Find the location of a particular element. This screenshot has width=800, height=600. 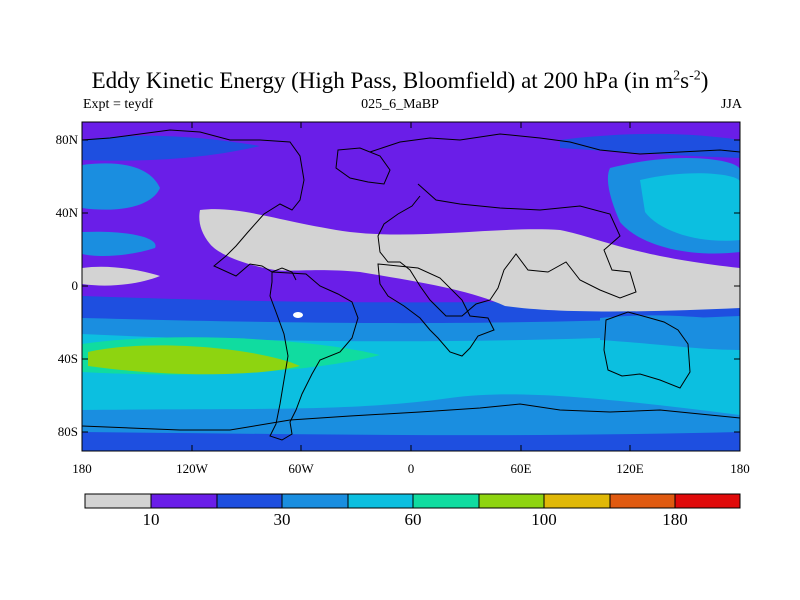

lon-label-180e: 180 is located at coordinates (740, 468).